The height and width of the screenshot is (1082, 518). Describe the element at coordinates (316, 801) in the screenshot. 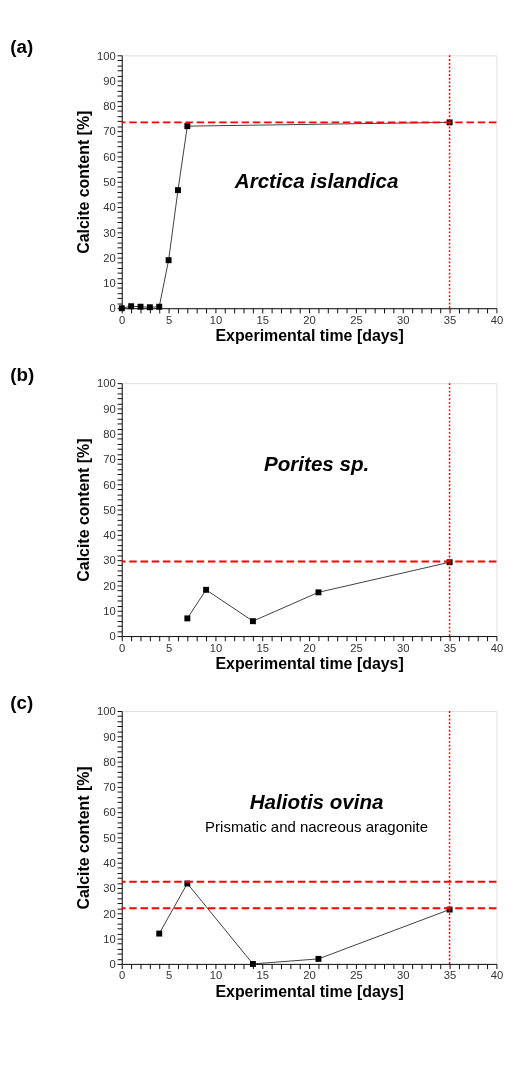

I see `annotation: Haliotis ovina` at that location.